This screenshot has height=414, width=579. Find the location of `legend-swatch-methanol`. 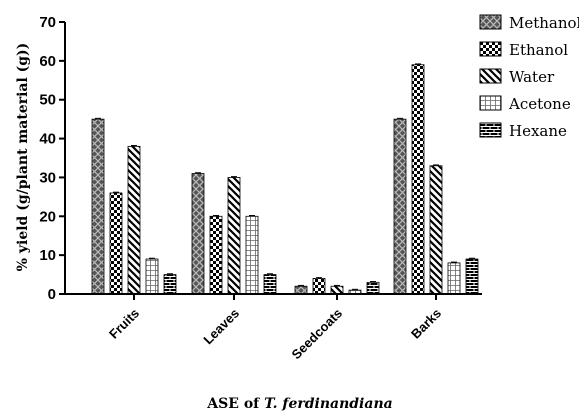

legend-swatch-methanol is located at coordinates (490, 22).